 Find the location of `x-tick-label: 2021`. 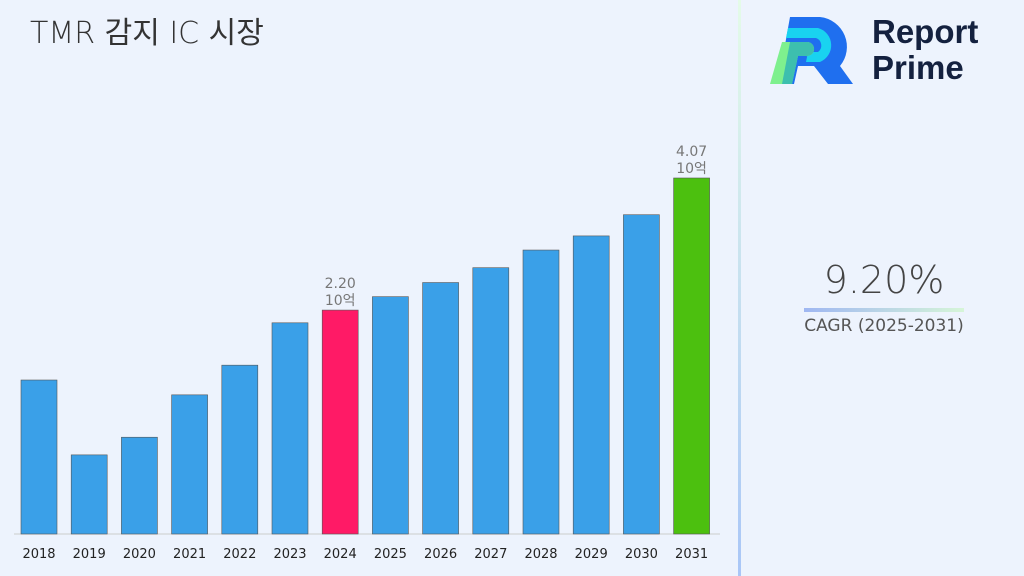

x-tick-label: 2021 is located at coordinates (189, 554).